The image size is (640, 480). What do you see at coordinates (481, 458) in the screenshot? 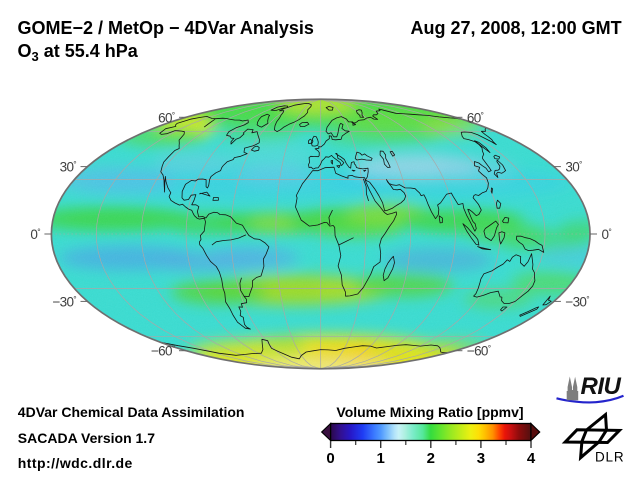
I see `svg-text: 3` at bounding box center [481, 458].